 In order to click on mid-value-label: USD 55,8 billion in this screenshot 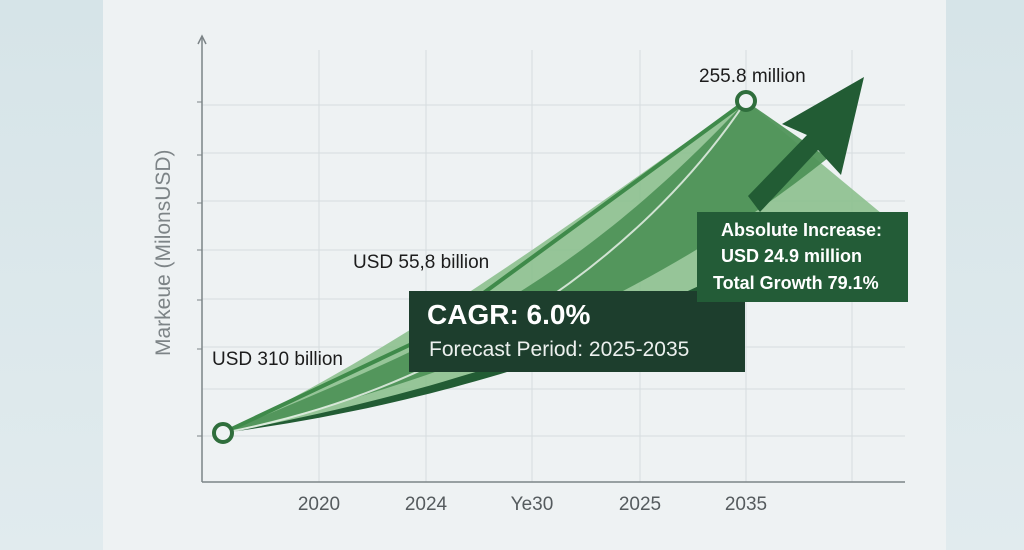, I will do `click(421, 262)`.